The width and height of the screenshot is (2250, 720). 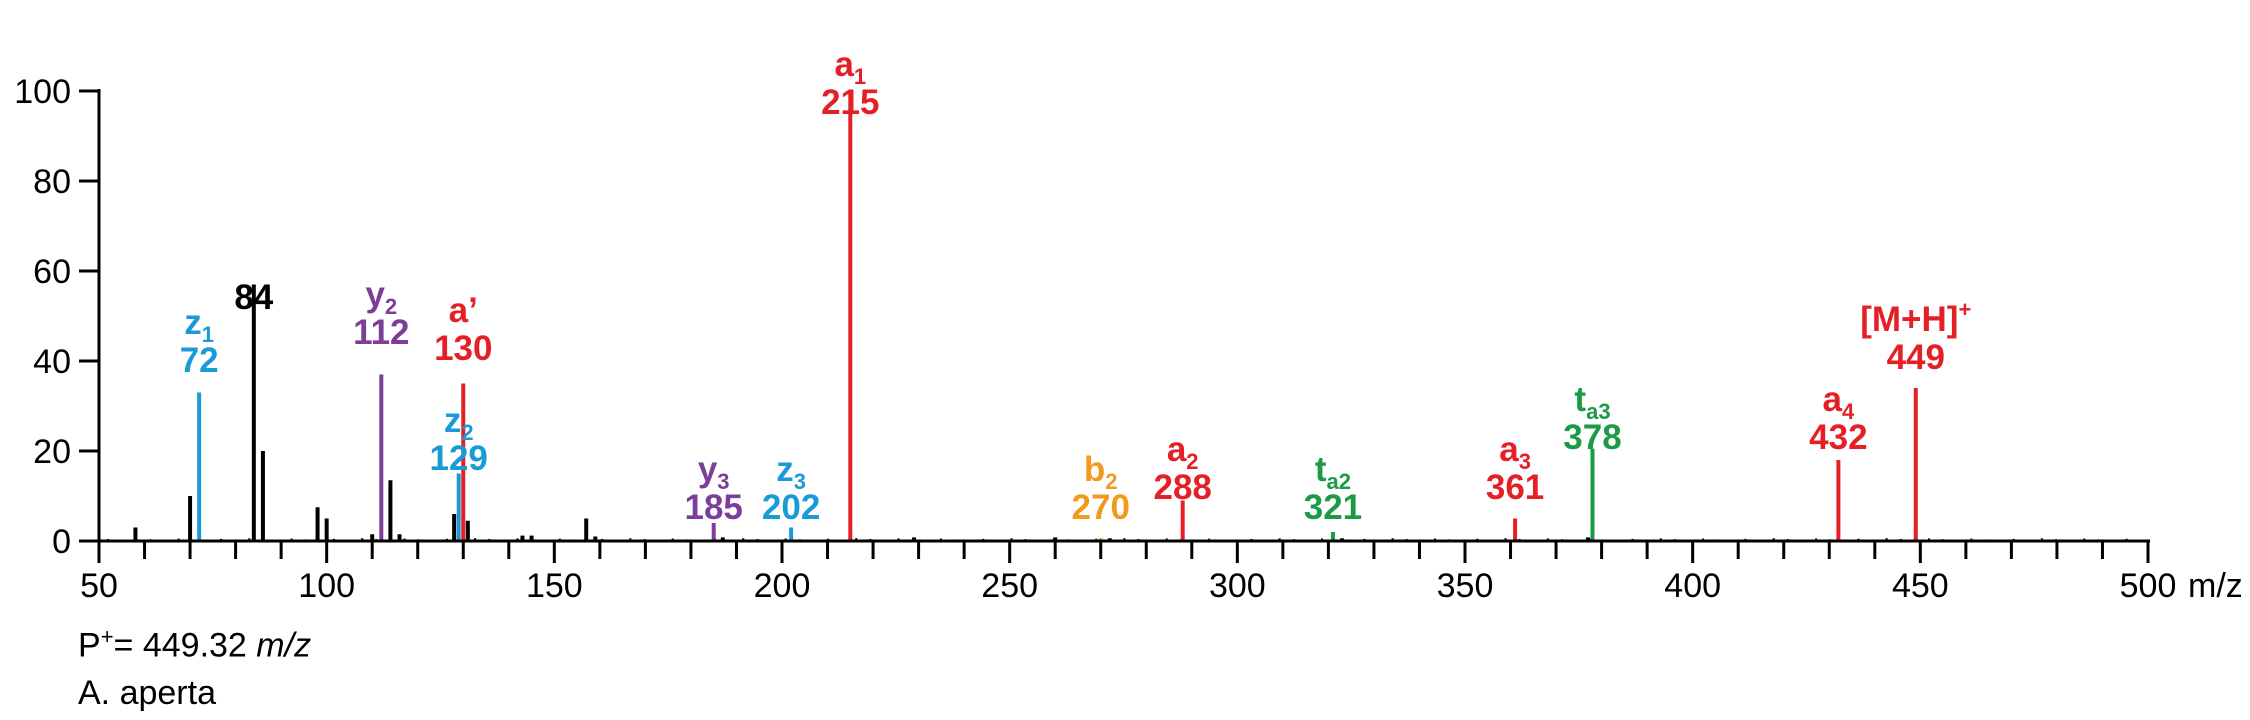 What do you see at coordinates (107, 636) in the screenshot?
I see `precursor-sup: +` at bounding box center [107, 636].